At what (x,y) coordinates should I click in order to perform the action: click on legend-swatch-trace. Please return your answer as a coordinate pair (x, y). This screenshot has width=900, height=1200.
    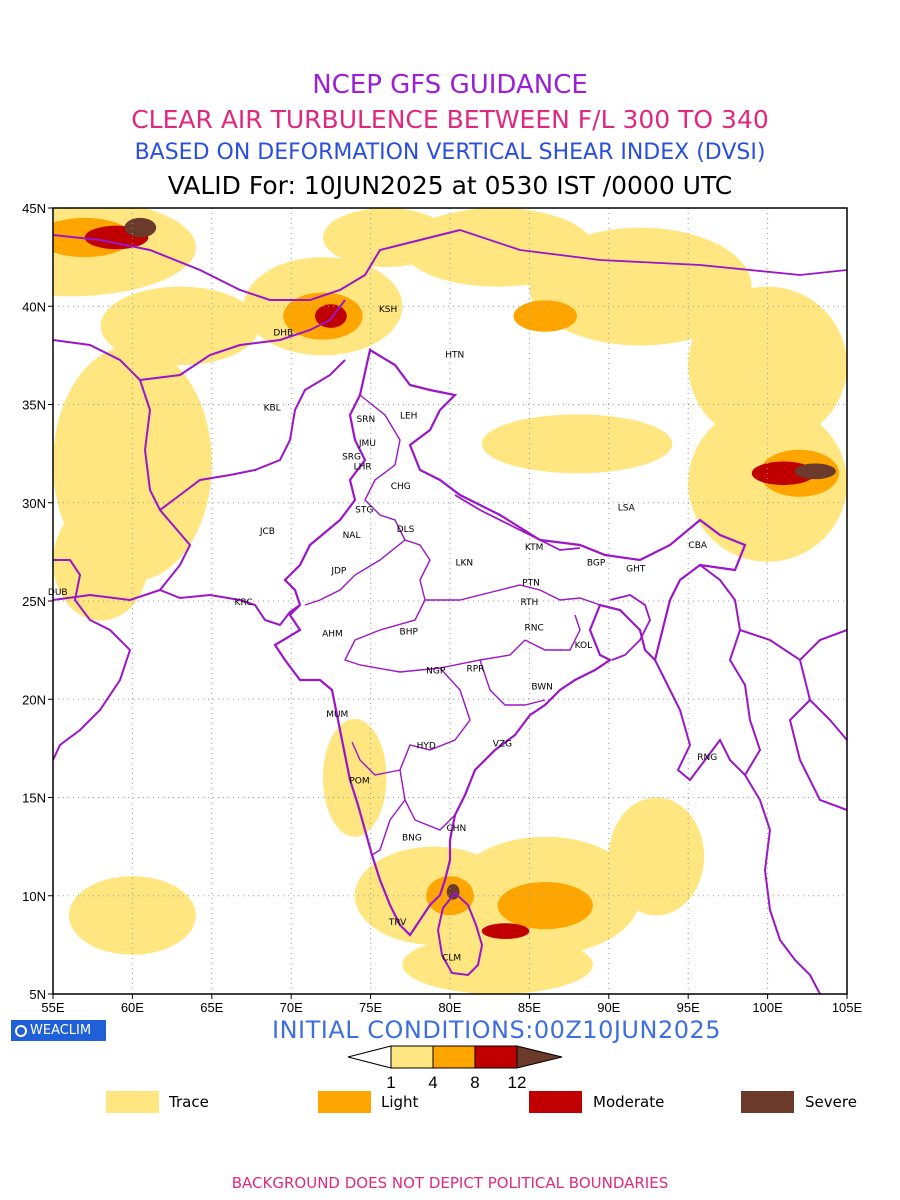
    Looking at the image, I should click on (132, 1102).